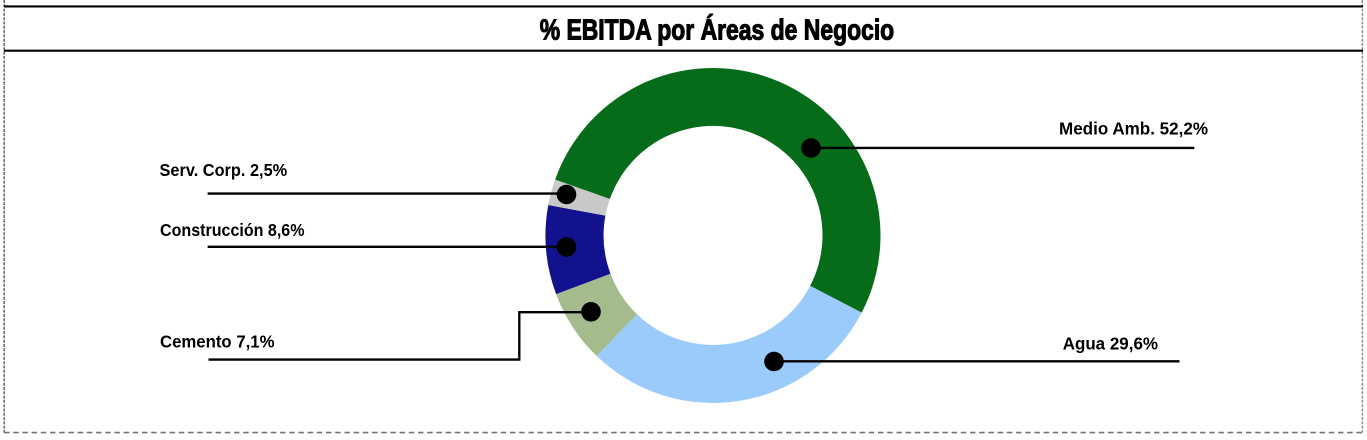  What do you see at coordinates (217, 341) in the screenshot?
I see `svg-text: Cemento 7,1%` at bounding box center [217, 341].